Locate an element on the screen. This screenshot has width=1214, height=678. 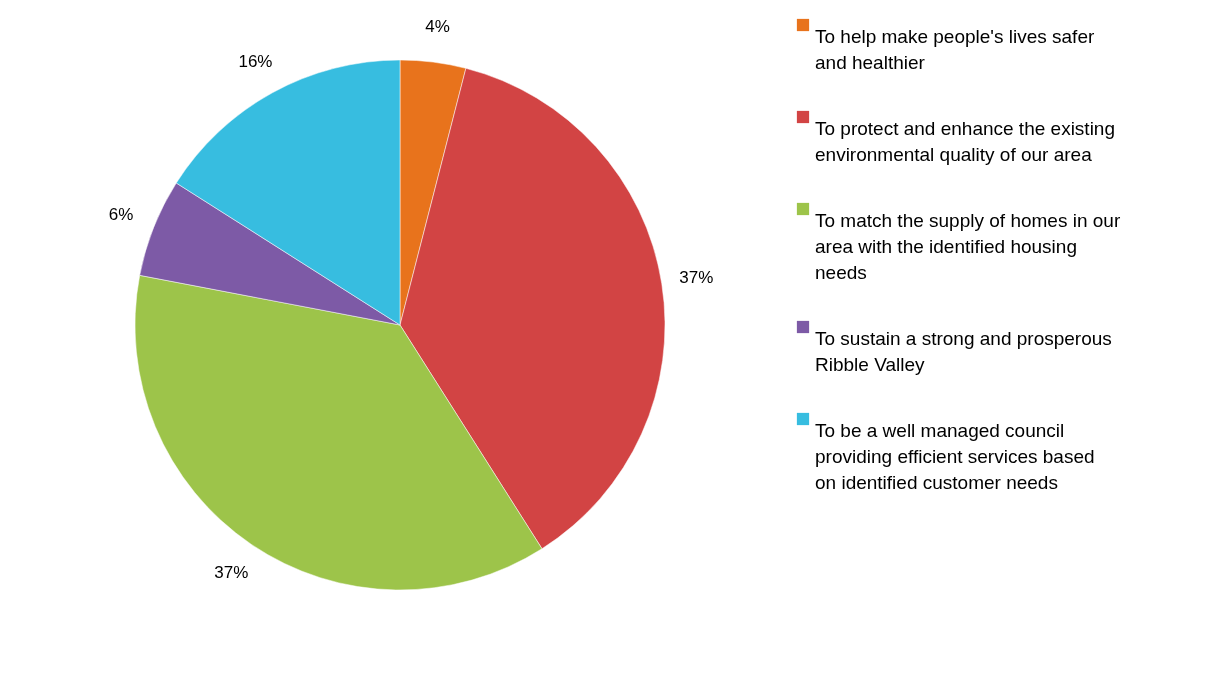
legend-label: To help make people's lives safer and healthier is located at coordinates (955, 49).